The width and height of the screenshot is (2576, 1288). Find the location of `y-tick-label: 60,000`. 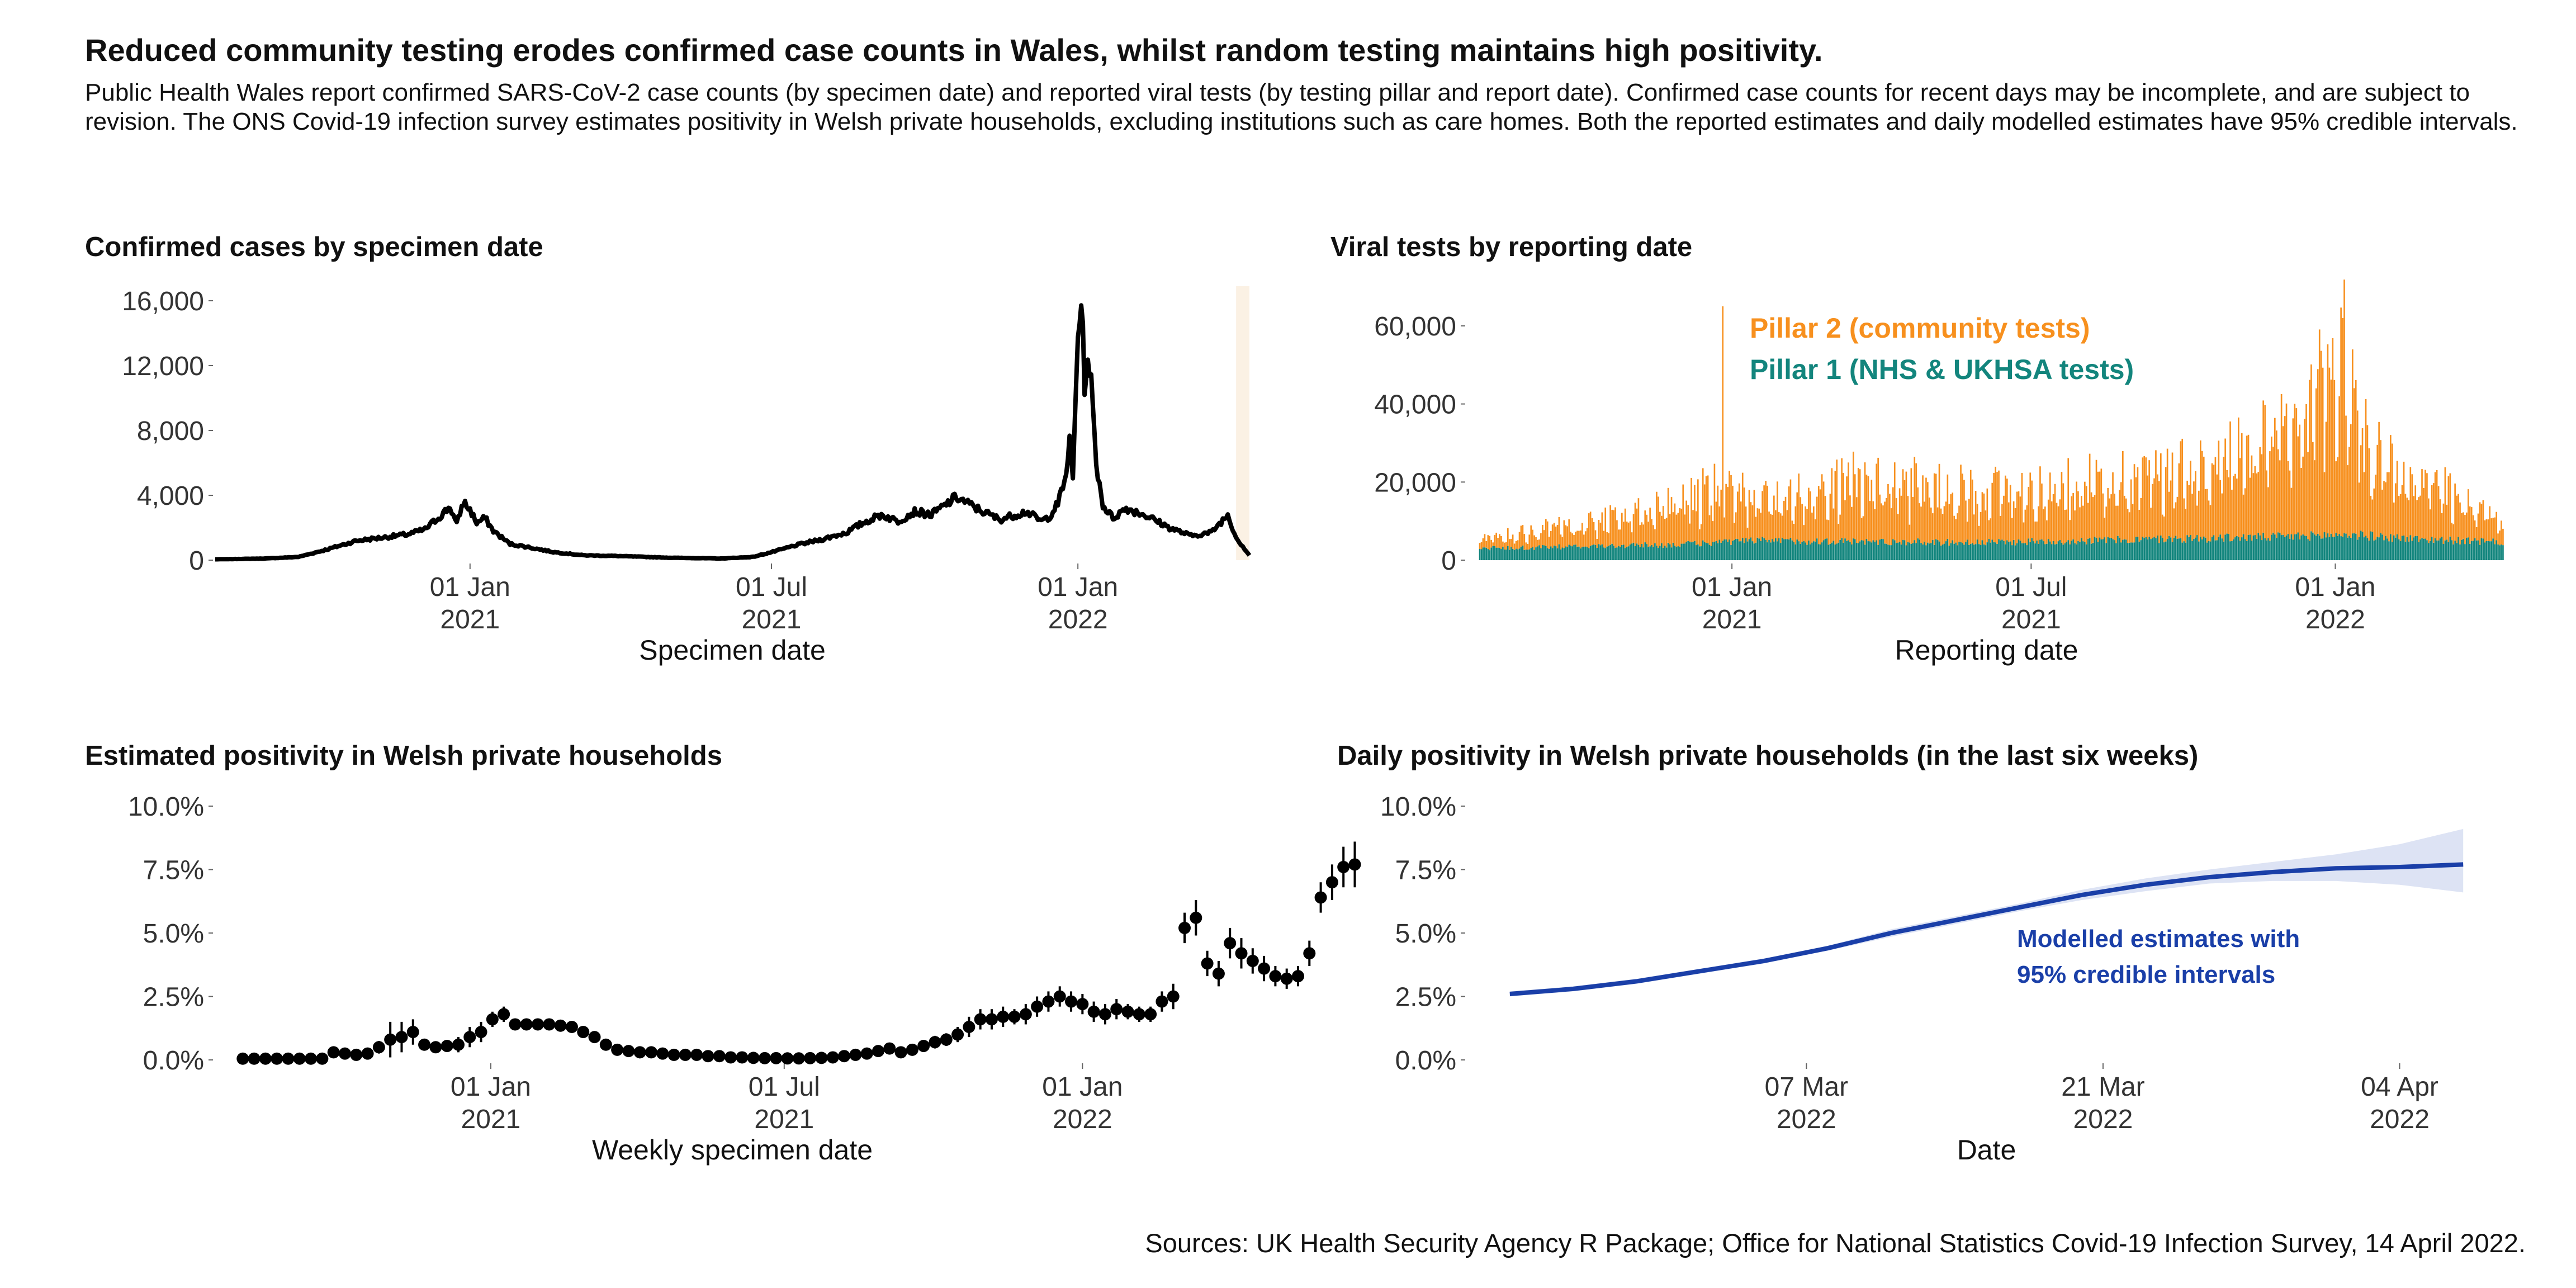

y-tick-label: 60,000 is located at coordinates (1415, 327).